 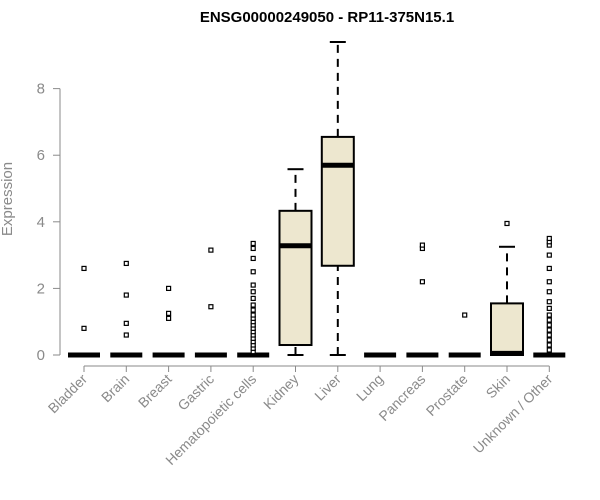 I want to click on x-tick-label: Pancreas, so click(x=401, y=397).